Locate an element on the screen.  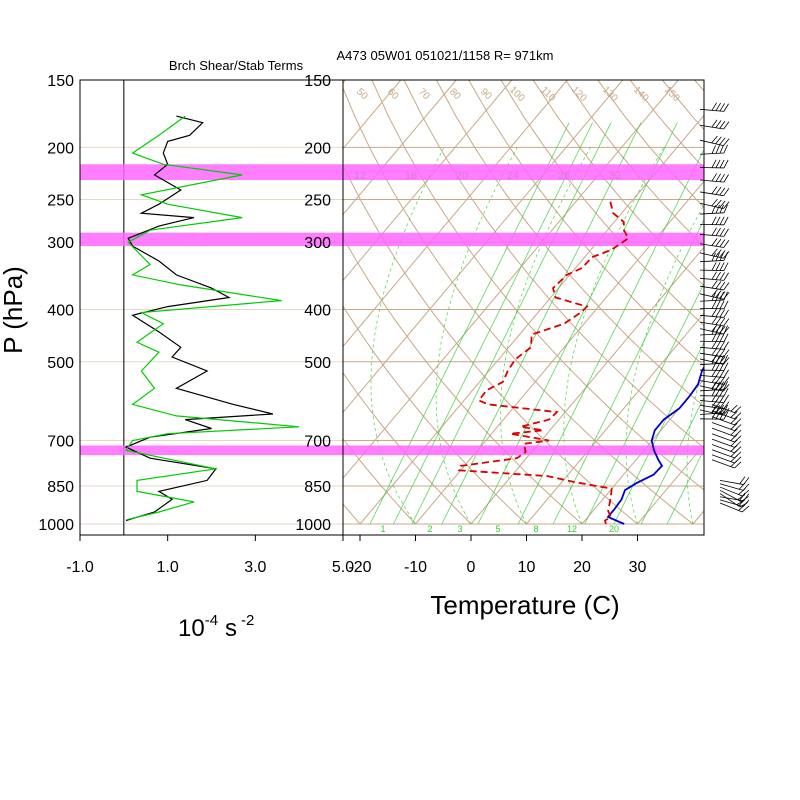
moist-adiabat--10 is located at coordinates (407, 336).